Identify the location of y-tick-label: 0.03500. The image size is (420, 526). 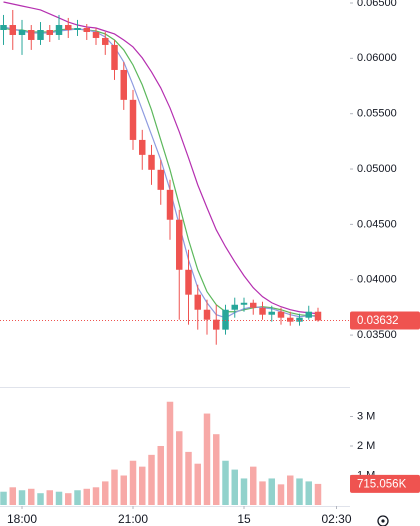
(377, 335).